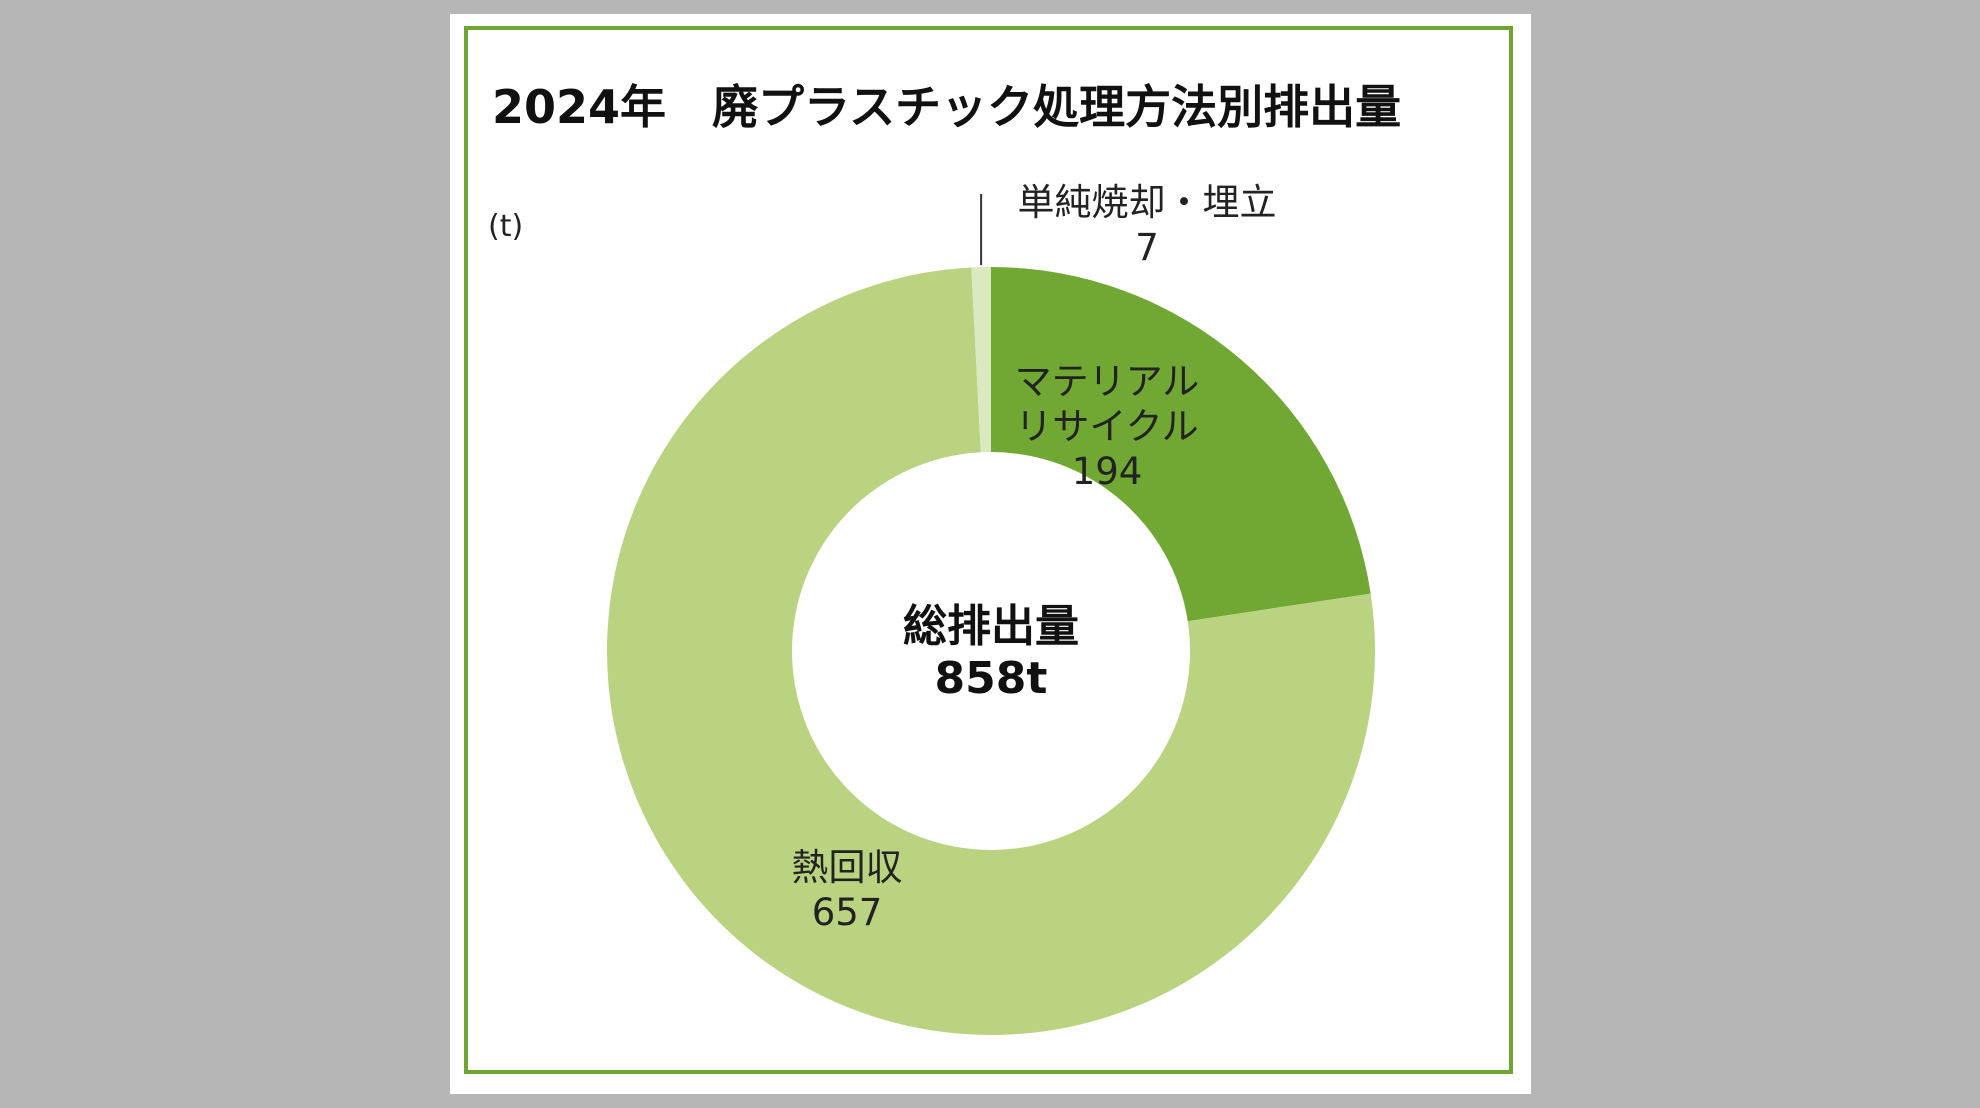  I want to click on slice-value-label-2: 7, so click(1147, 247).